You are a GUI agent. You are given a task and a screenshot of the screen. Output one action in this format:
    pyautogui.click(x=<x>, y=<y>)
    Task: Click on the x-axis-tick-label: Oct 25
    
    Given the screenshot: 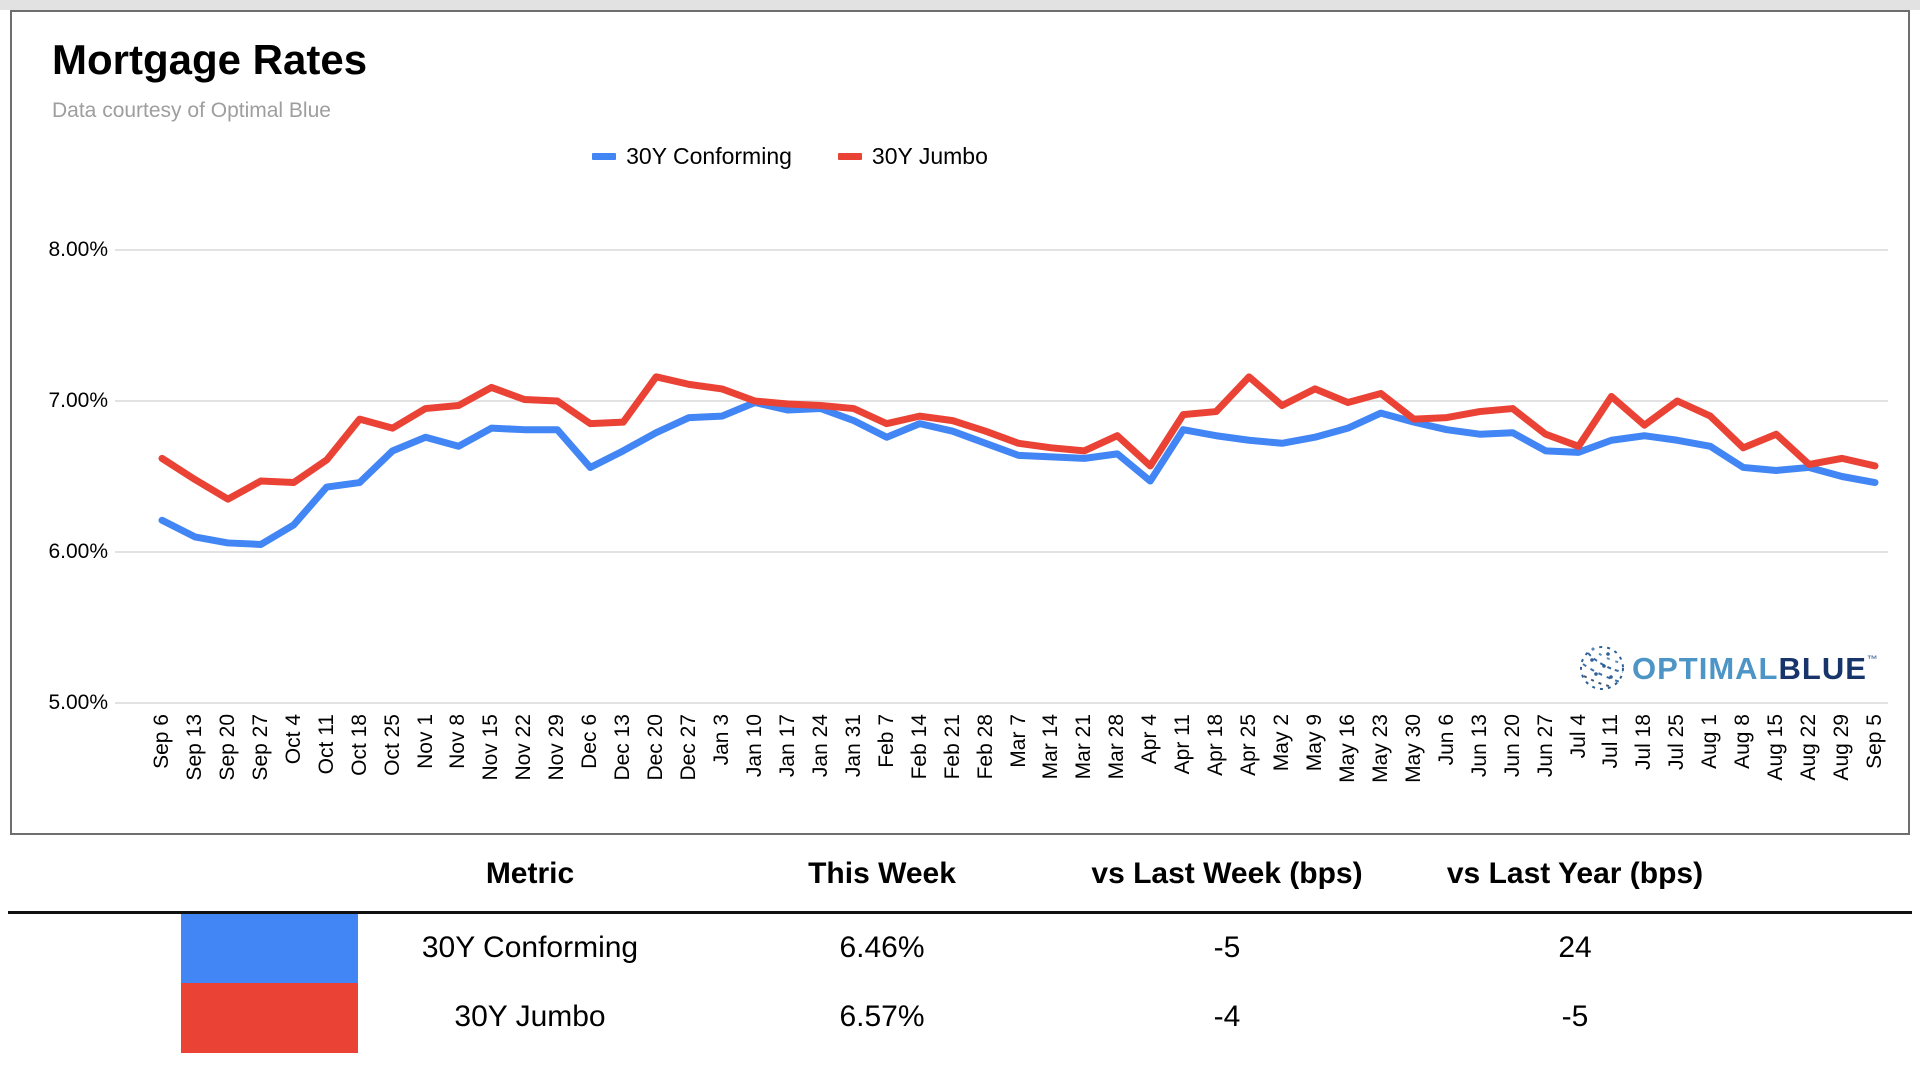 What is the action you would take?
    pyautogui.click(x=392, y=745)
    